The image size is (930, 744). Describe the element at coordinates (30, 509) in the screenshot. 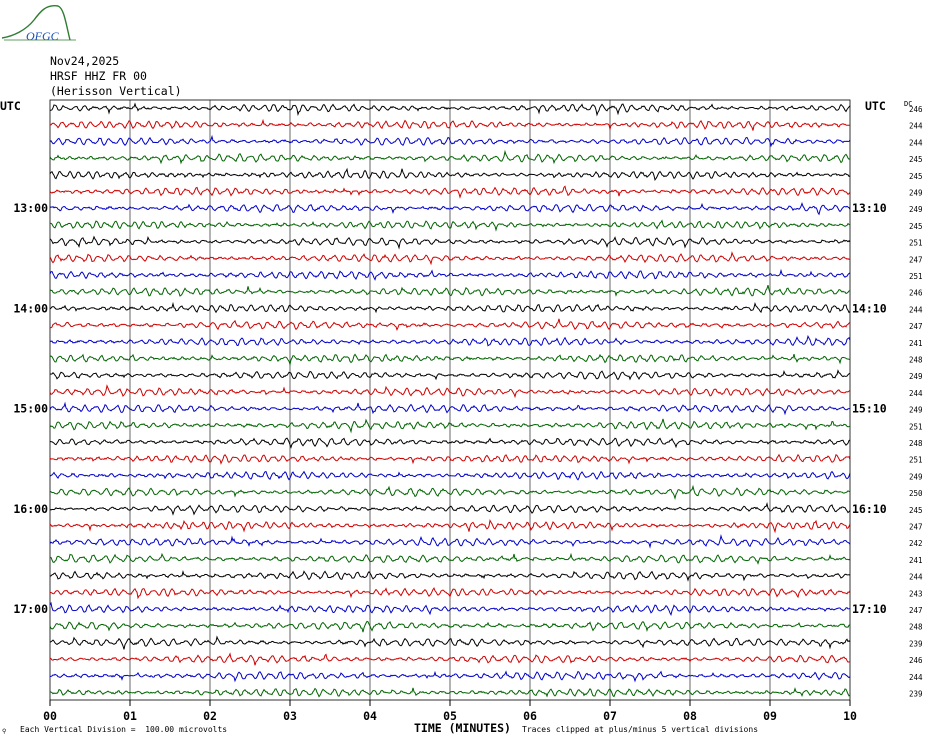

I see `left-hour-label: 16:00` at that location.